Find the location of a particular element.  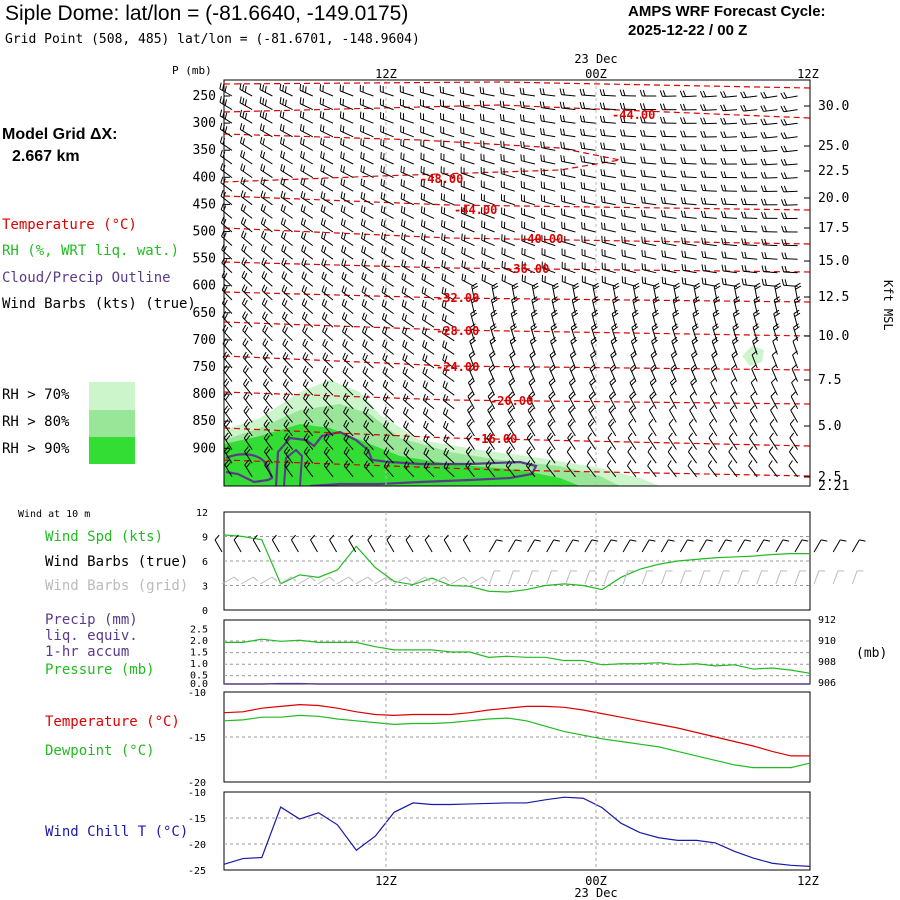

wind-barb-10m-grid-flag is located at coordinates (313, 579).